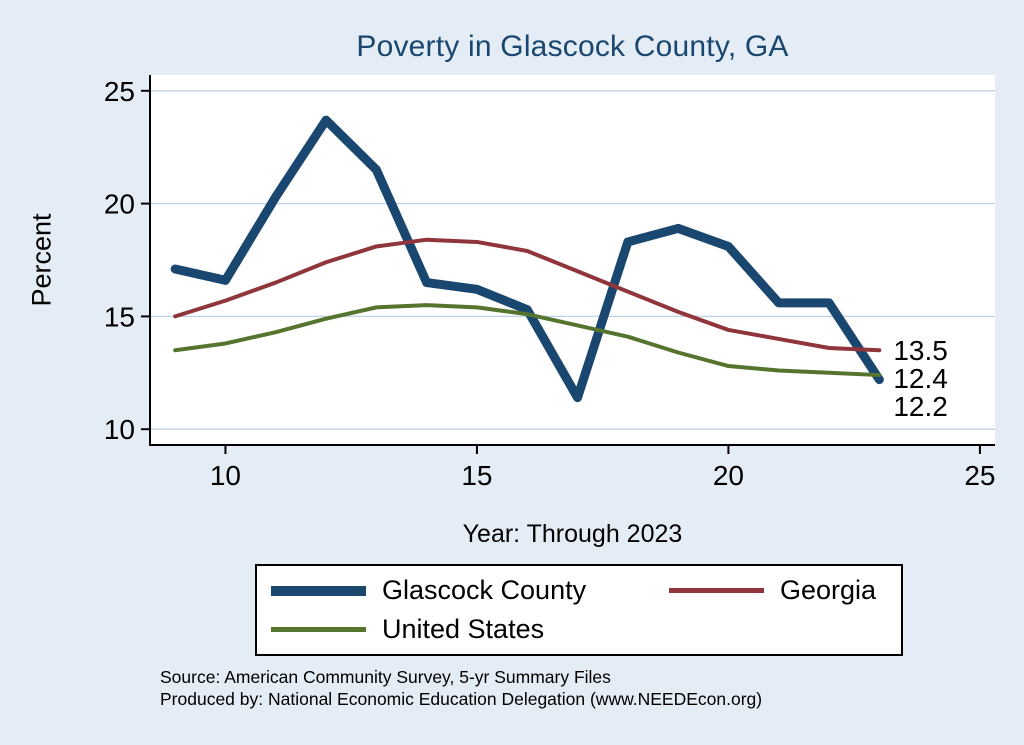  Describe the element at coordinates (225, 475) in the screenshot. I see `x-tick-label: 10` at that location.